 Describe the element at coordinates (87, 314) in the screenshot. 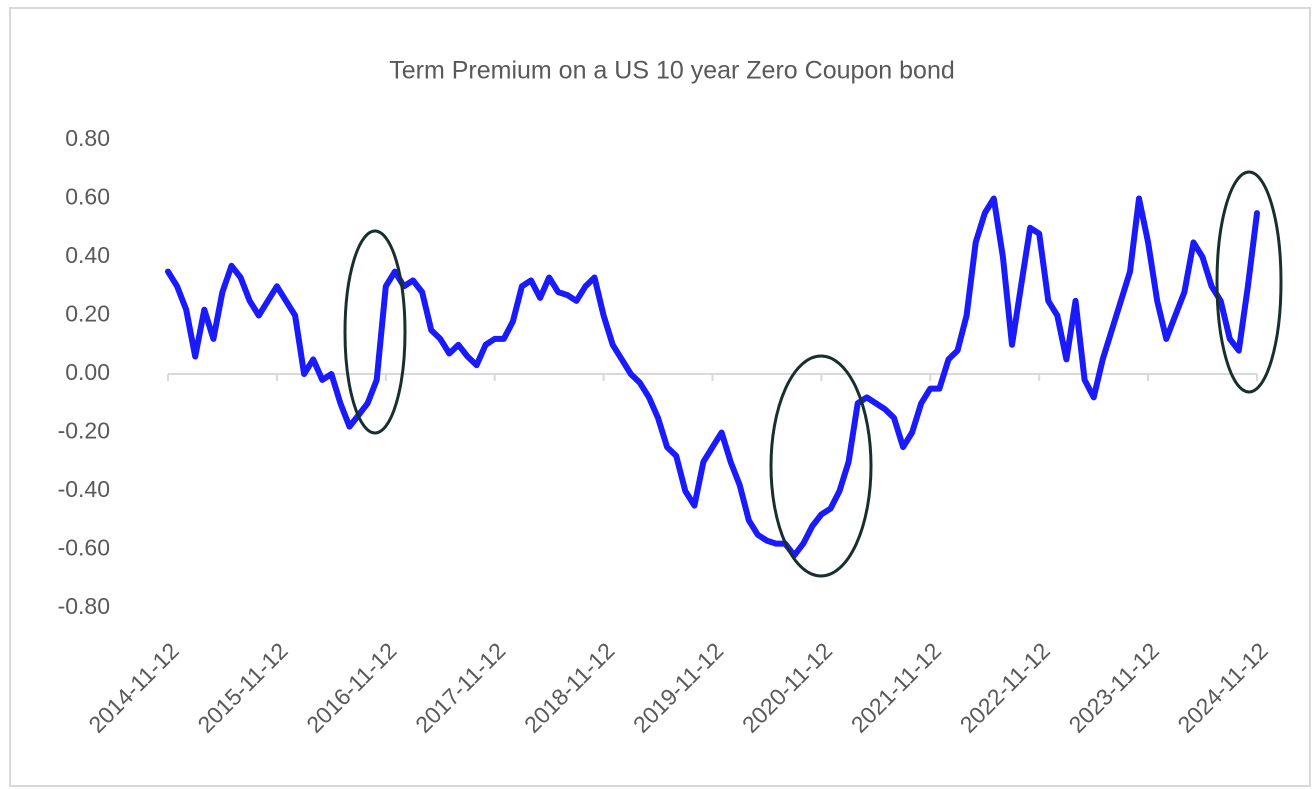

I see `y-tick-label: 0.20` at that location.